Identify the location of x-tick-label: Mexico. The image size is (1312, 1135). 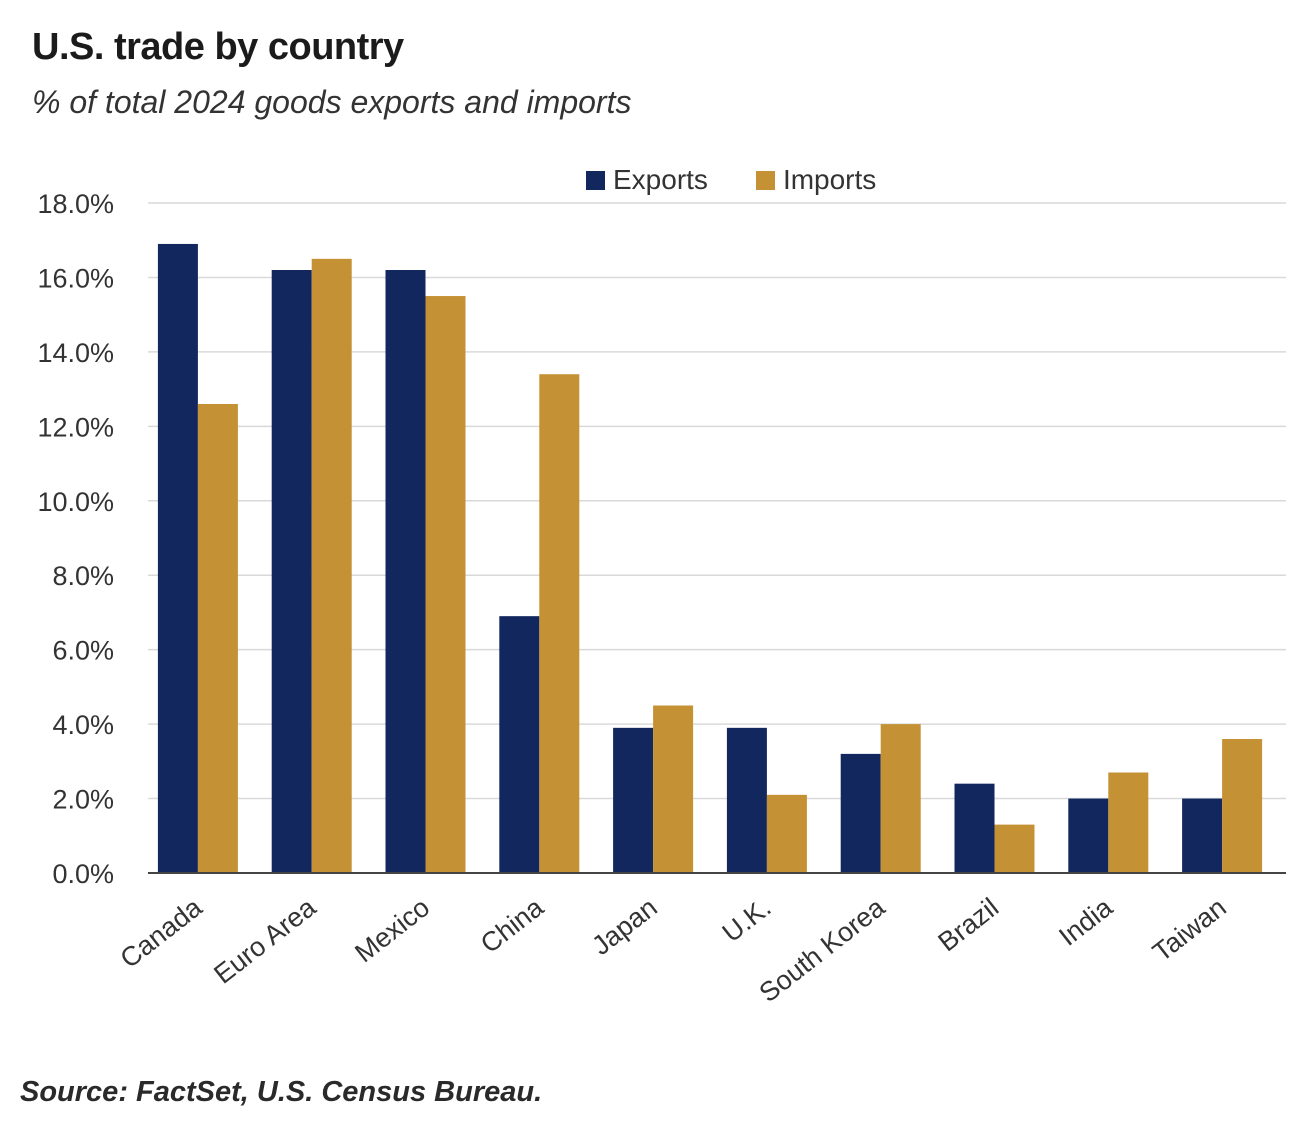
(392, 930).